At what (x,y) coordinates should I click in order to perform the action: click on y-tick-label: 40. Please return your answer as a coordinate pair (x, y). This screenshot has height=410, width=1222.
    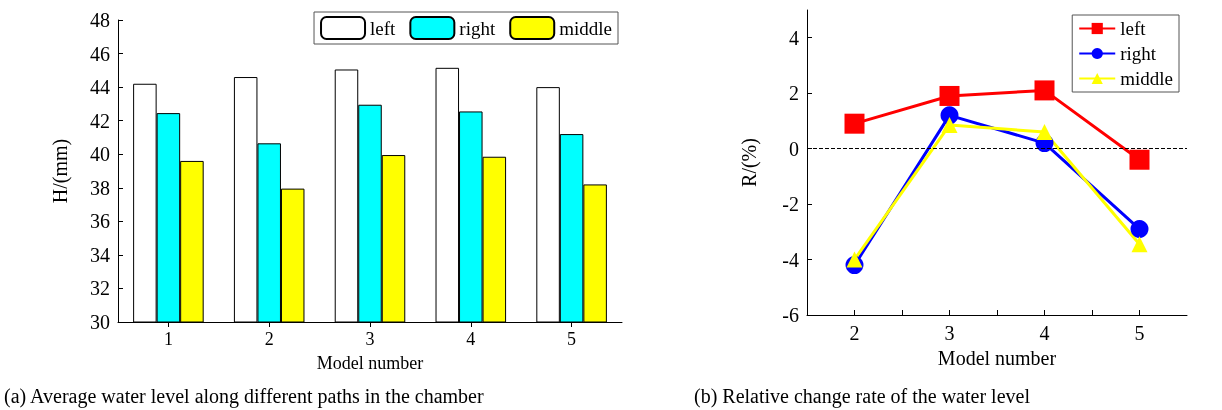
    Looking at the image, I should click on (100, 154).